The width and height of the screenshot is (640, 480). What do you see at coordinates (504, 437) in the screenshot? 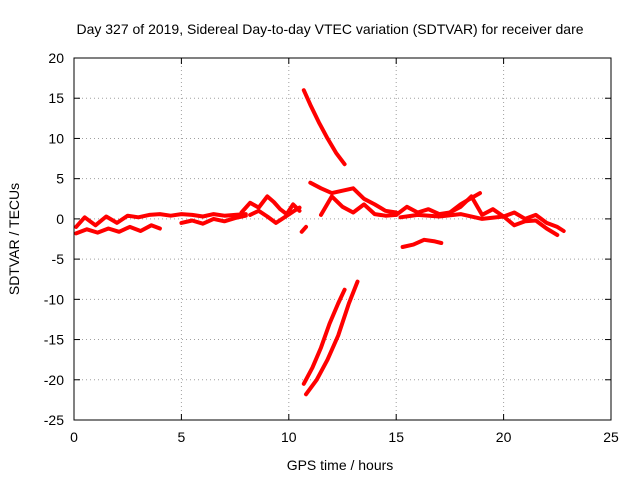
I see `x-tick-label: 20` at bounding box center [504, 437].